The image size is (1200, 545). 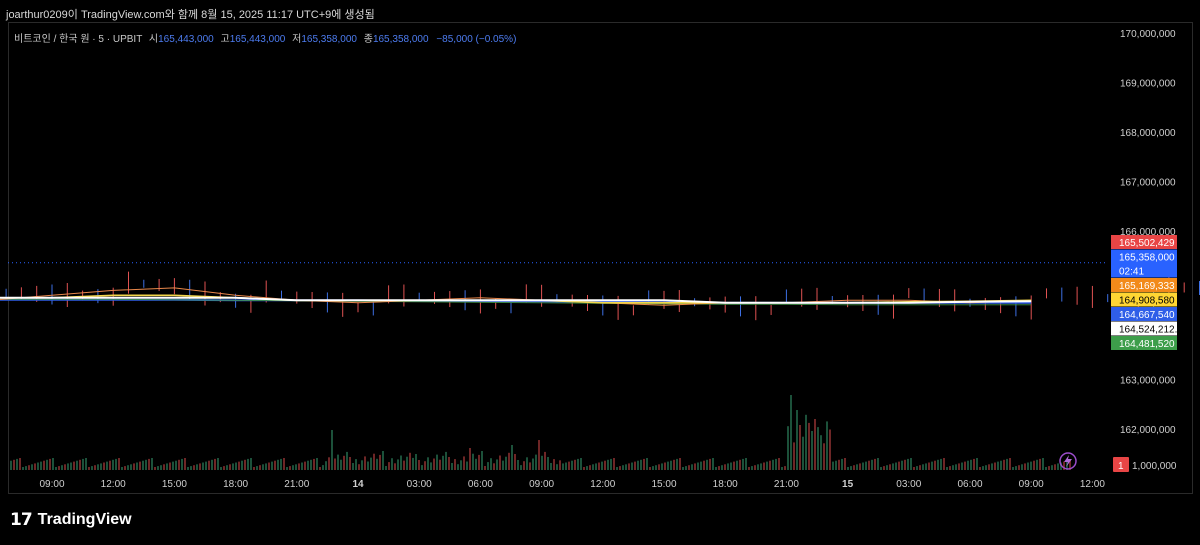 I want to click on price-tag: 165,358,000 02:41, so click(x=1144, y=263).